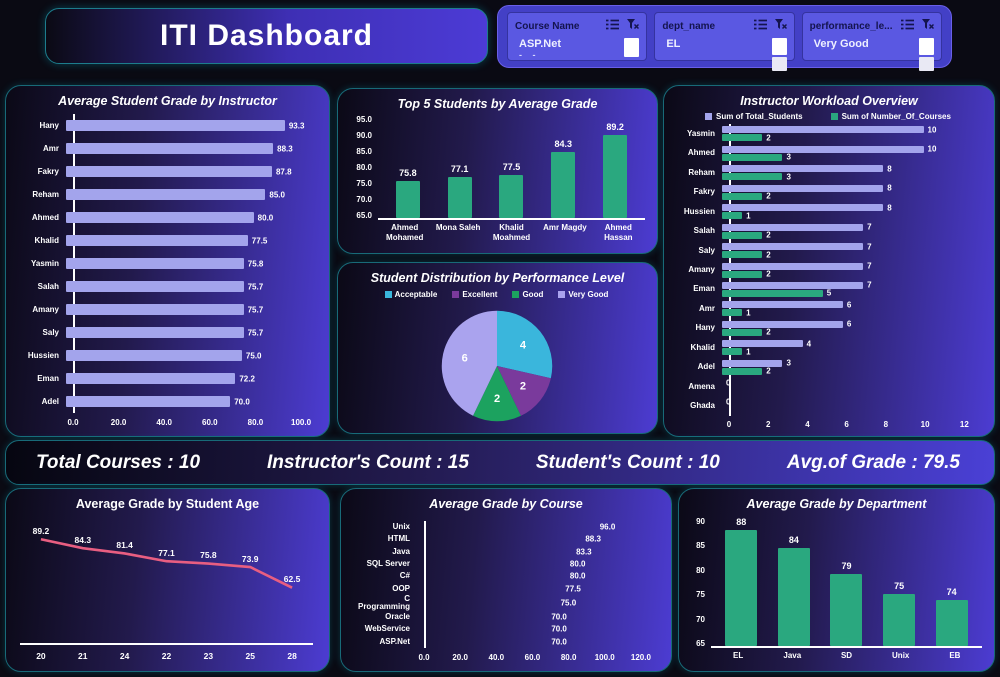 This screenshot has height=677, width=1000. What do you see at coordinates (474, 294) in the screenshot?
I see `legend-item: Excellent` at bounding box center [474, 294].